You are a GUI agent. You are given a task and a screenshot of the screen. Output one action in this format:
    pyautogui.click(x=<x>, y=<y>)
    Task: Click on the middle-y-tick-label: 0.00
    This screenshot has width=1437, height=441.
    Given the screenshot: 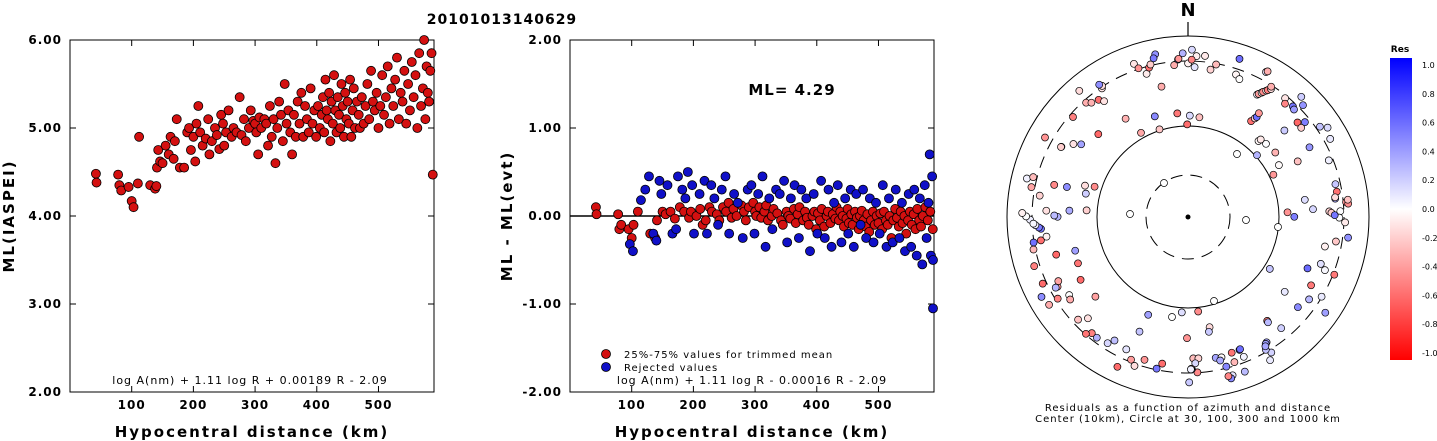 What is the action you would take?
    pyautogui.click(x=545, y=216)
    